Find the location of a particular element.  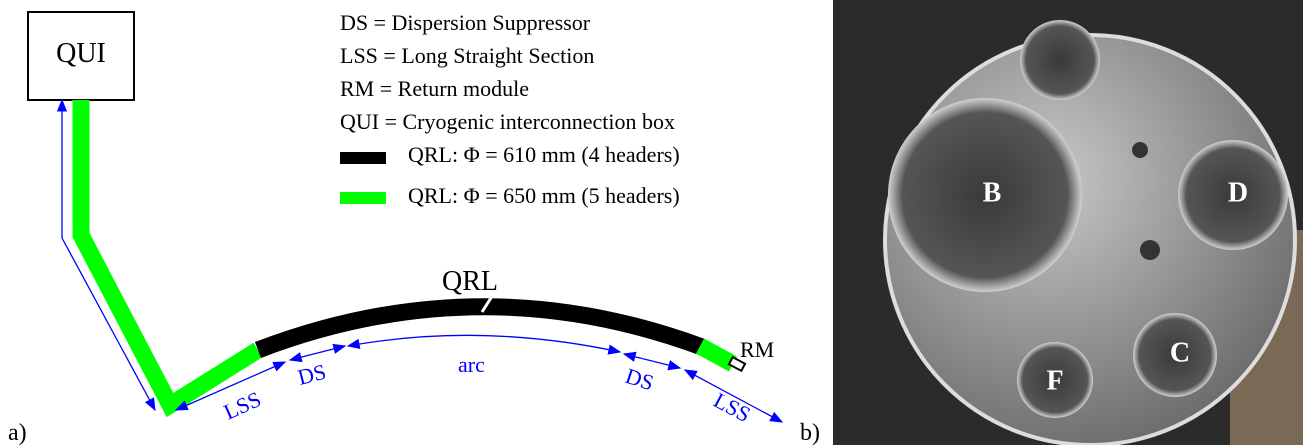

break-mark is located at coordinates (489, 301).